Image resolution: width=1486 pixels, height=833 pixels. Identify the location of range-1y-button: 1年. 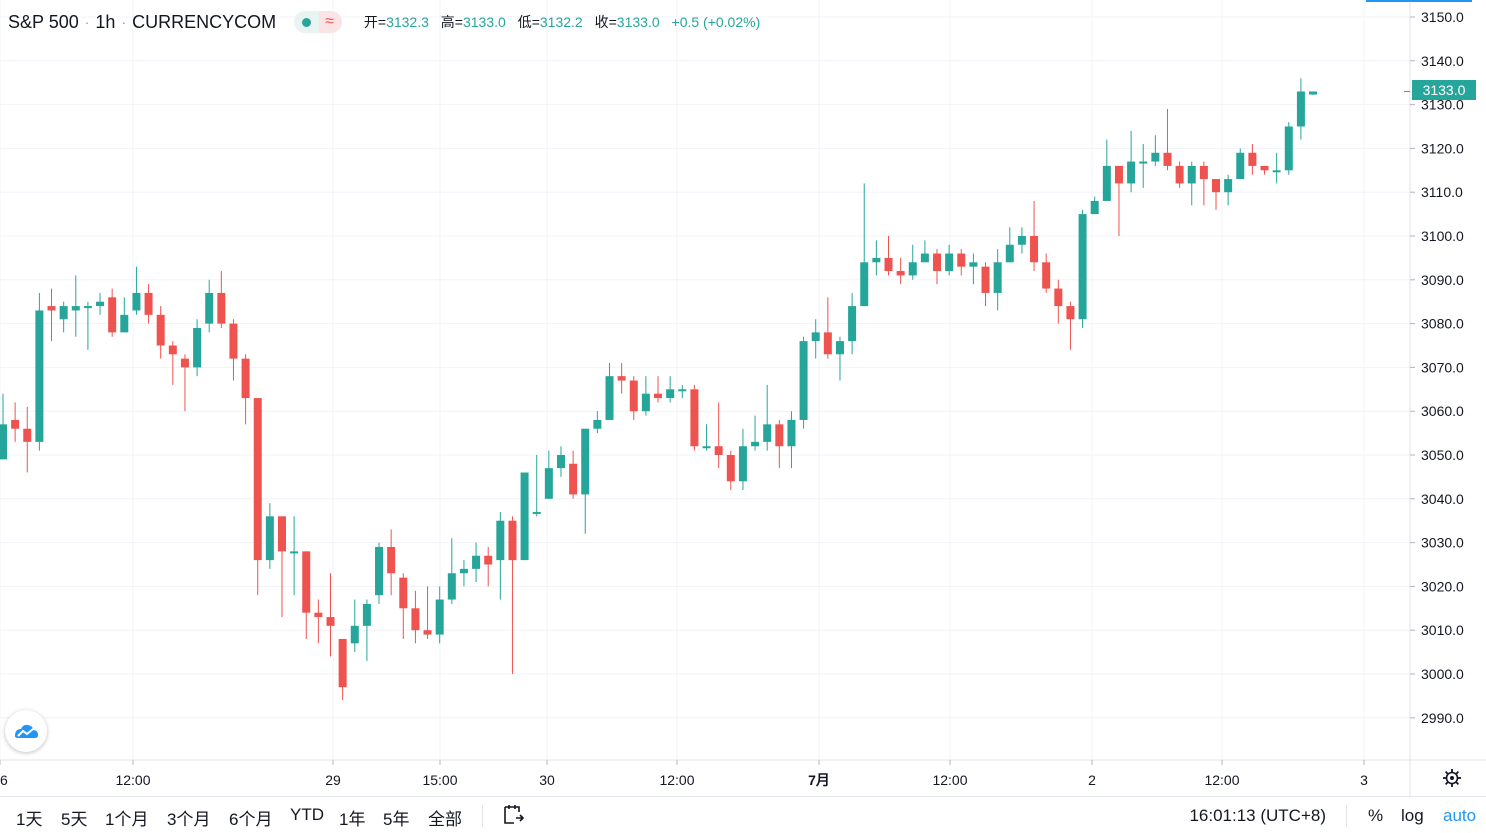
(352, 819).